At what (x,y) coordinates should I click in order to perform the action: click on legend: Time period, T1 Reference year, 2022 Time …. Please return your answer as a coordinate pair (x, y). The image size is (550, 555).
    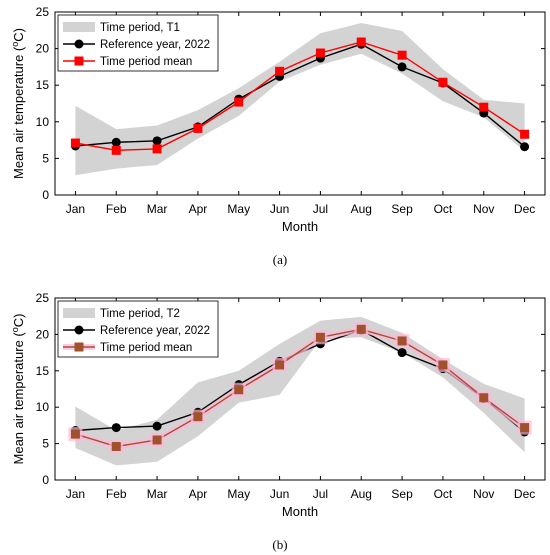
    Looking at the image, I should click on (138, 43).